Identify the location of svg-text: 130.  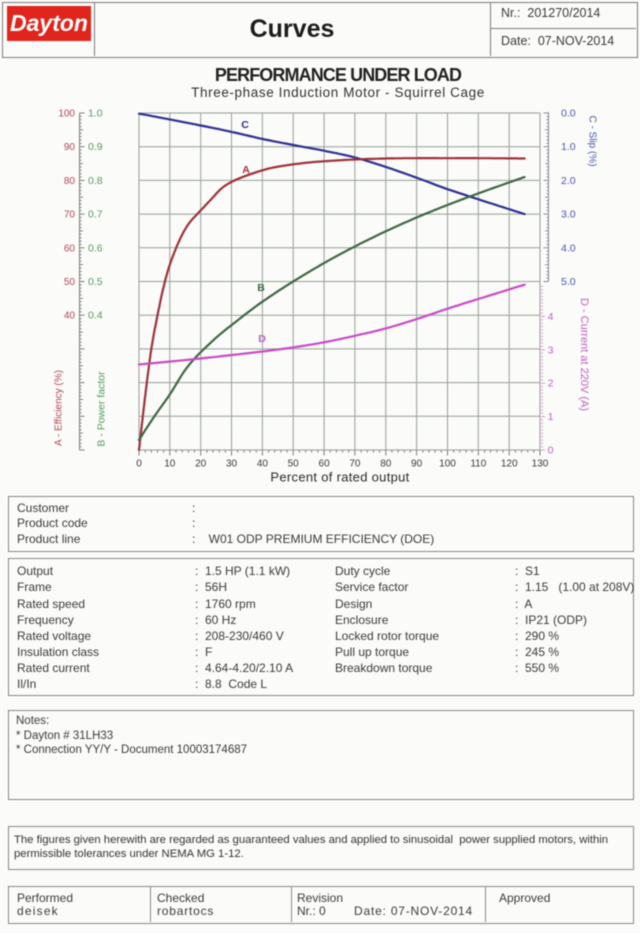
(540, 464).